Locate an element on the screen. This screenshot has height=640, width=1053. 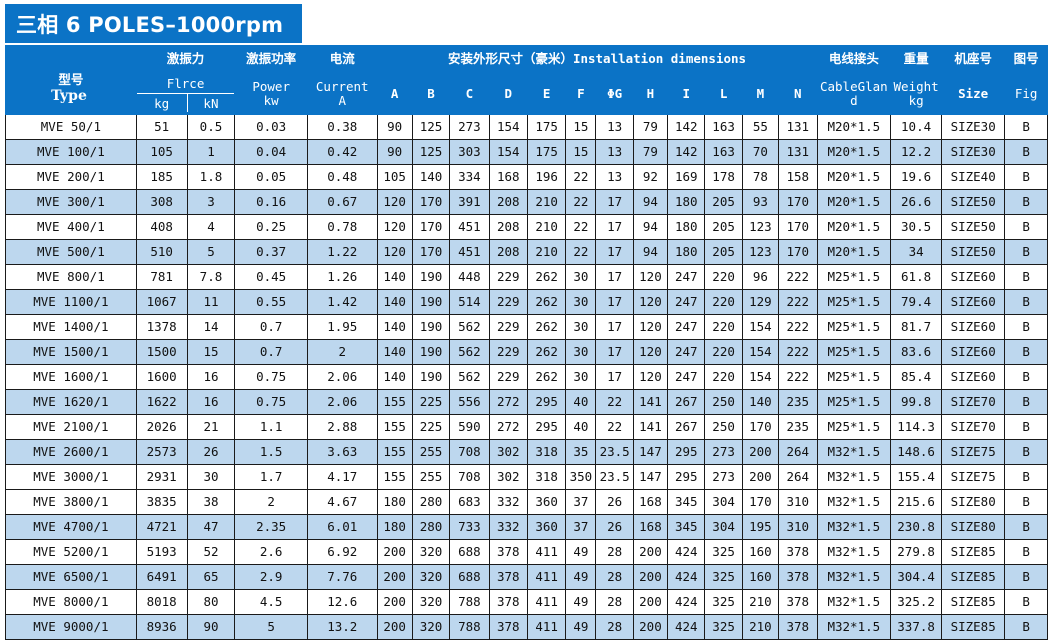
cell-model: MVE 400/1 is located at coordinates (71, 227).